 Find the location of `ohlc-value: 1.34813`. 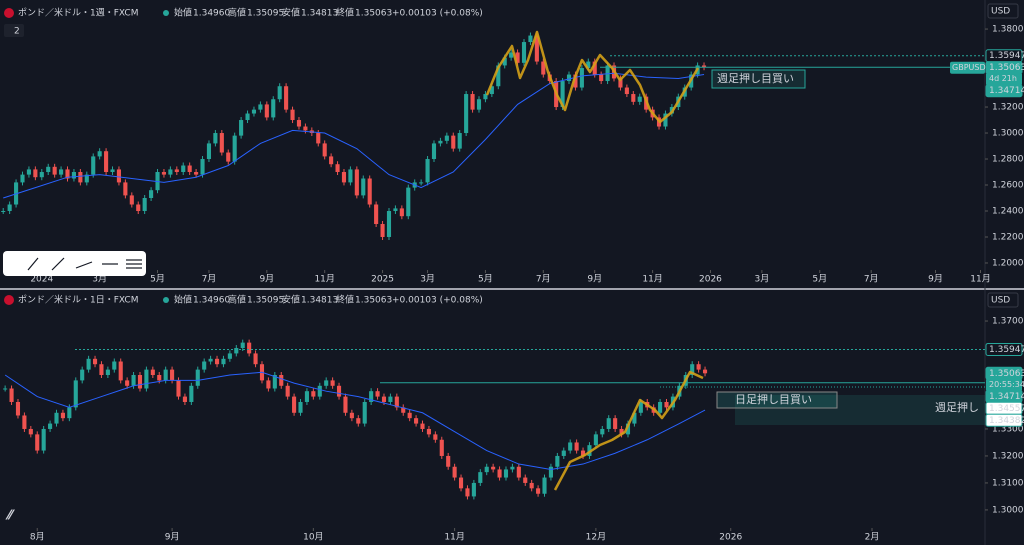

ohlc-value: 1.34813 is located at coordinates (319, 301).